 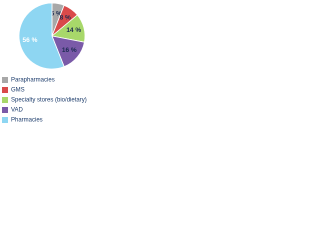 What do you see at coordinates (69, 50) in the screenshot?
I see `value-label: 16 %` at bounding box center [69, 50].